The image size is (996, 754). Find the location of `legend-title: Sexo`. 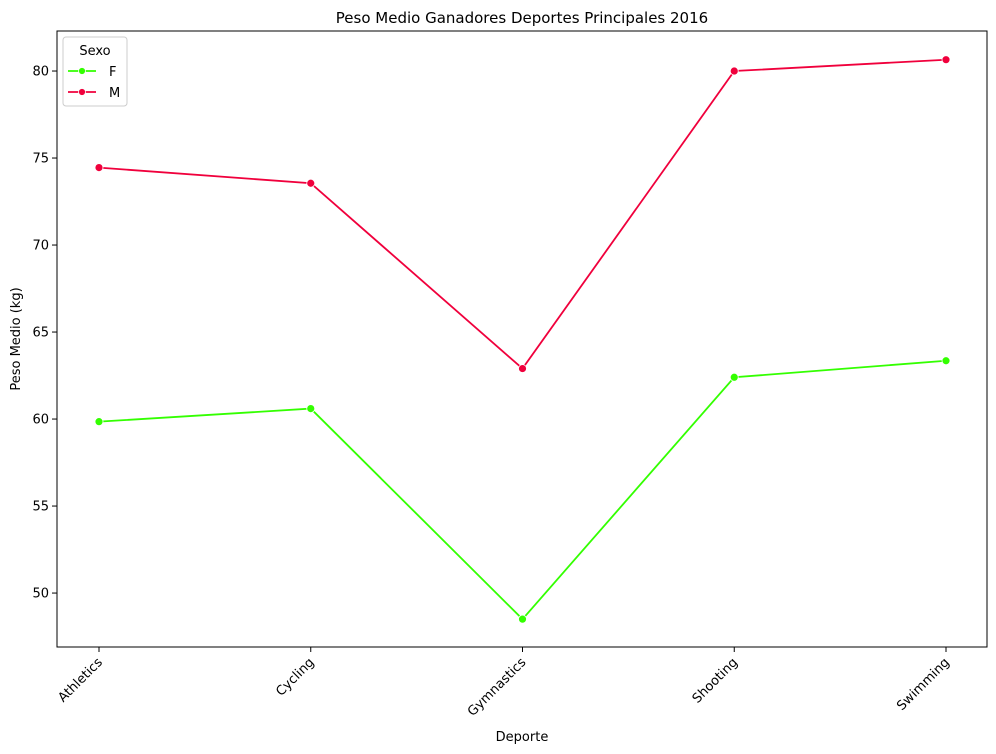

legend-title: Sexo is located at coordinates (94, 51).